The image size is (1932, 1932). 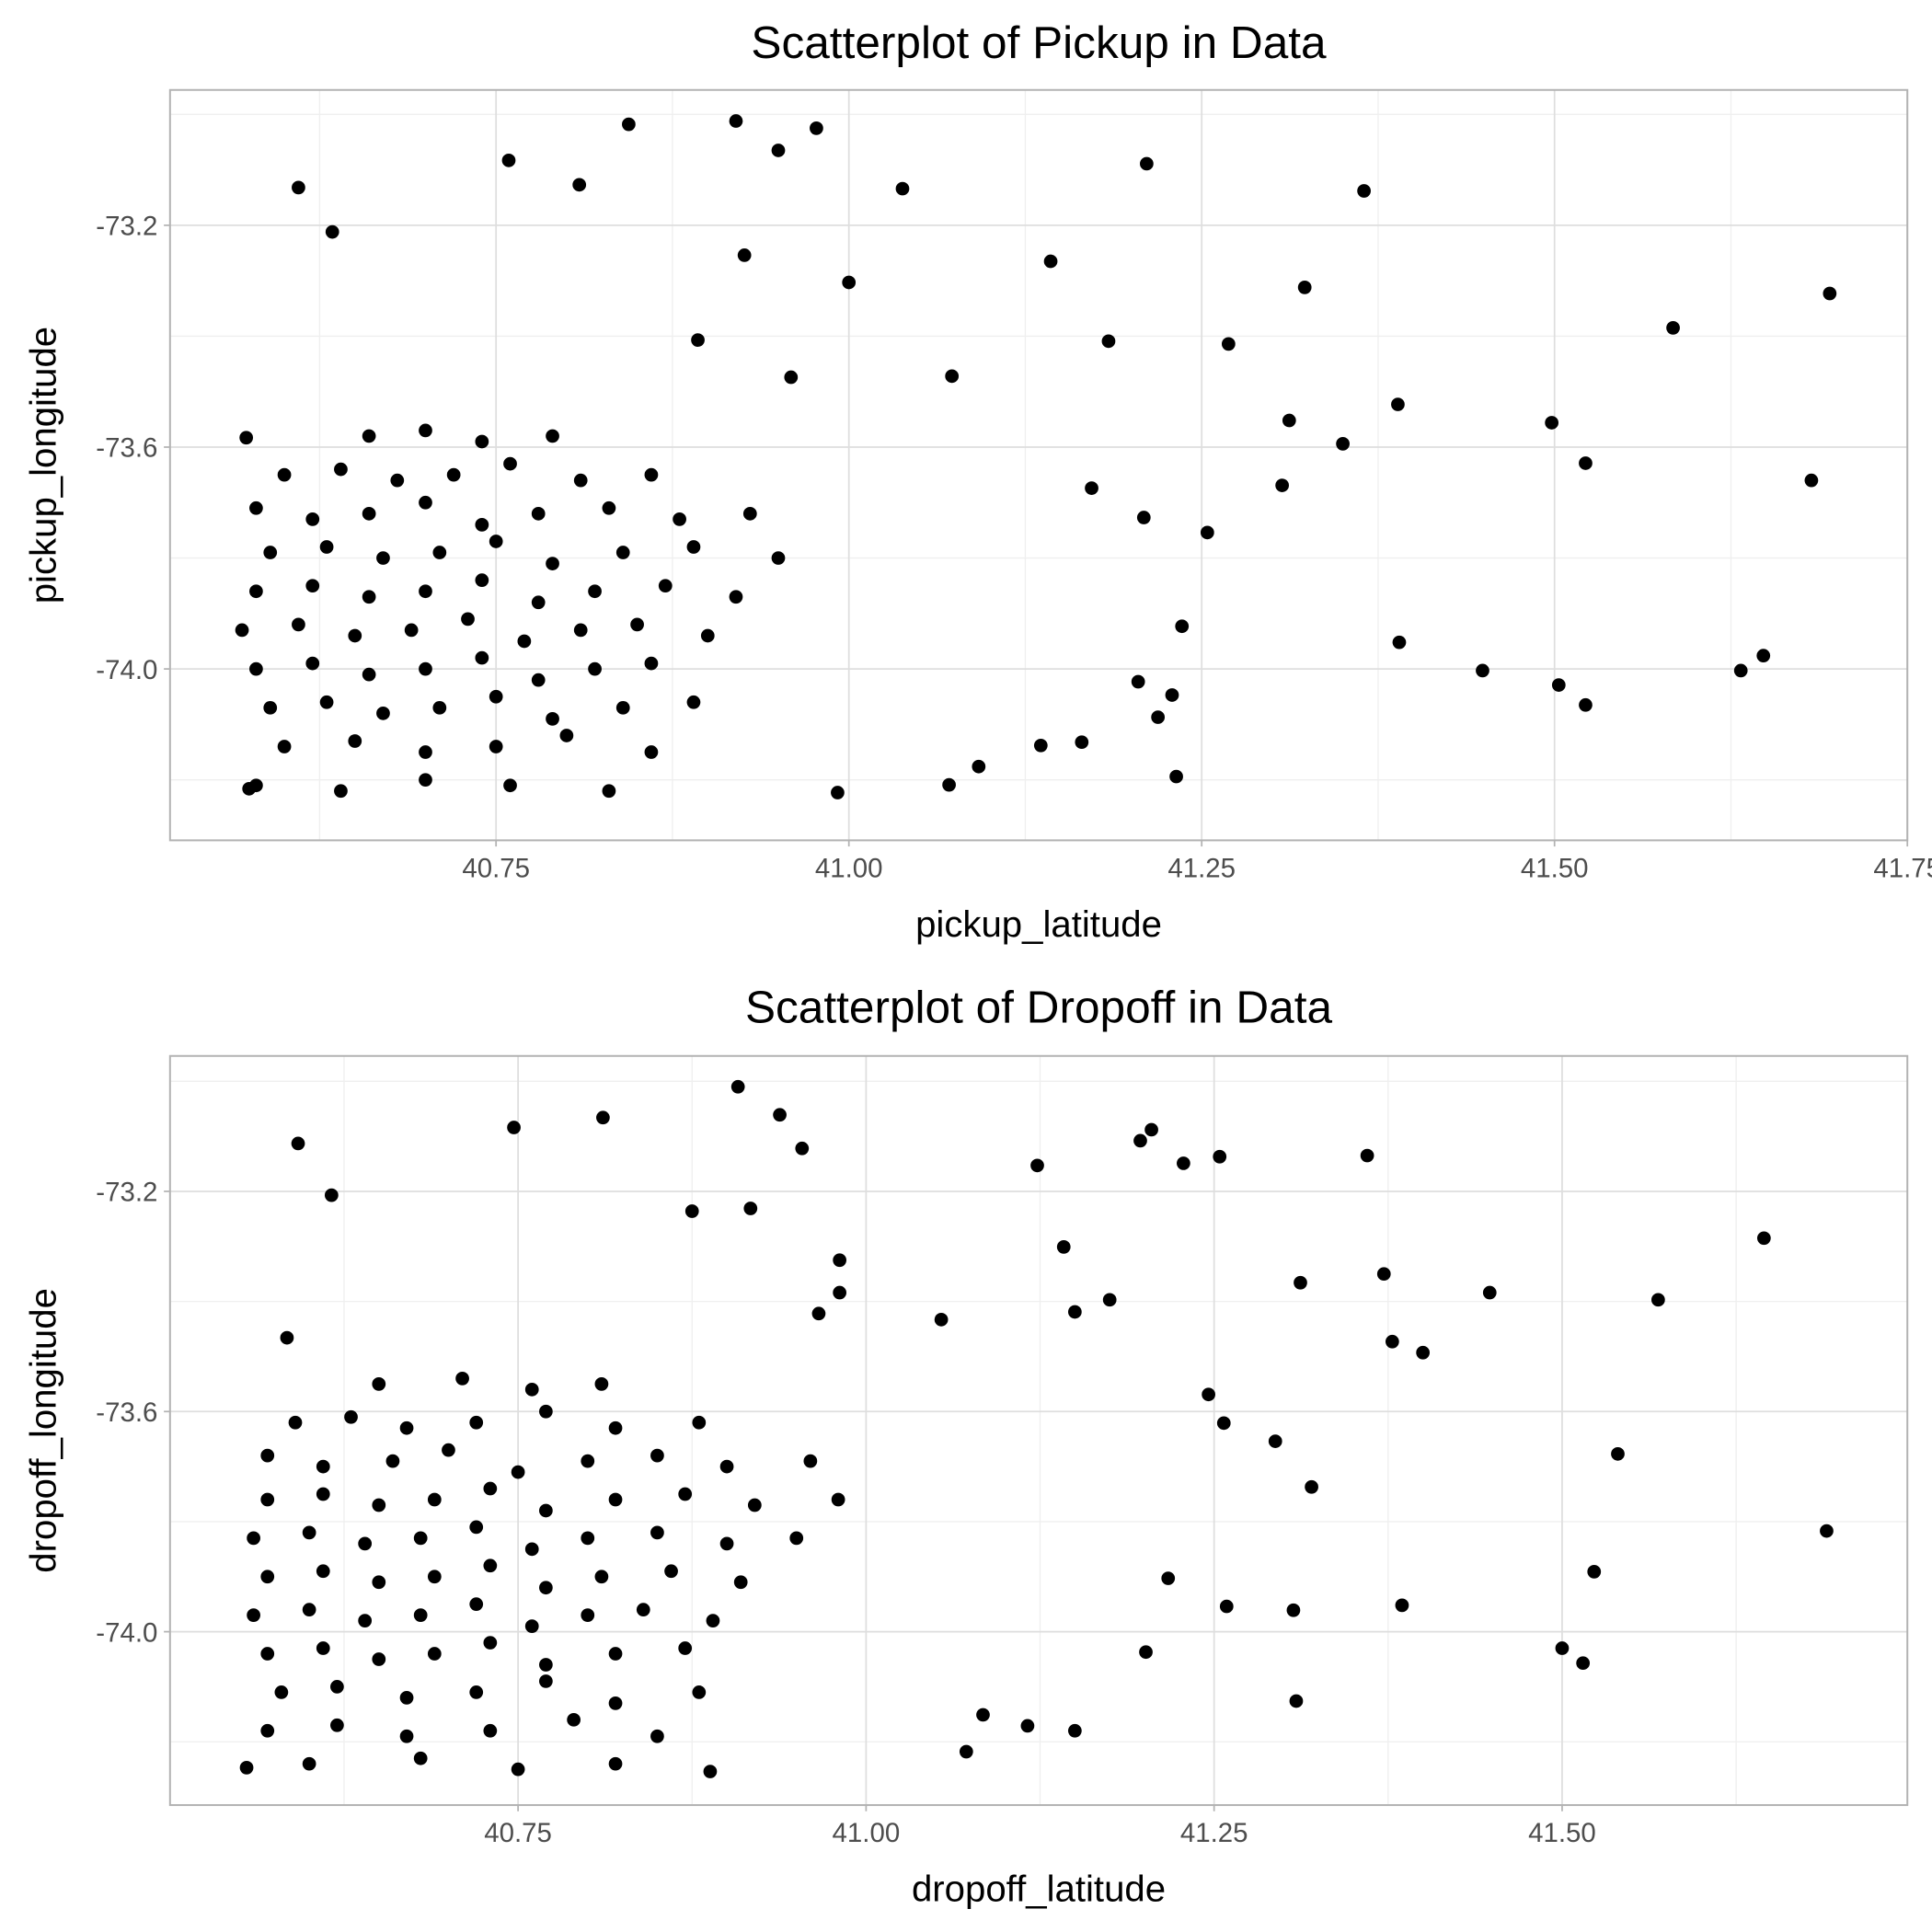 I want to click on x-tick-label: 40.75, so click(x=518, y=1833).